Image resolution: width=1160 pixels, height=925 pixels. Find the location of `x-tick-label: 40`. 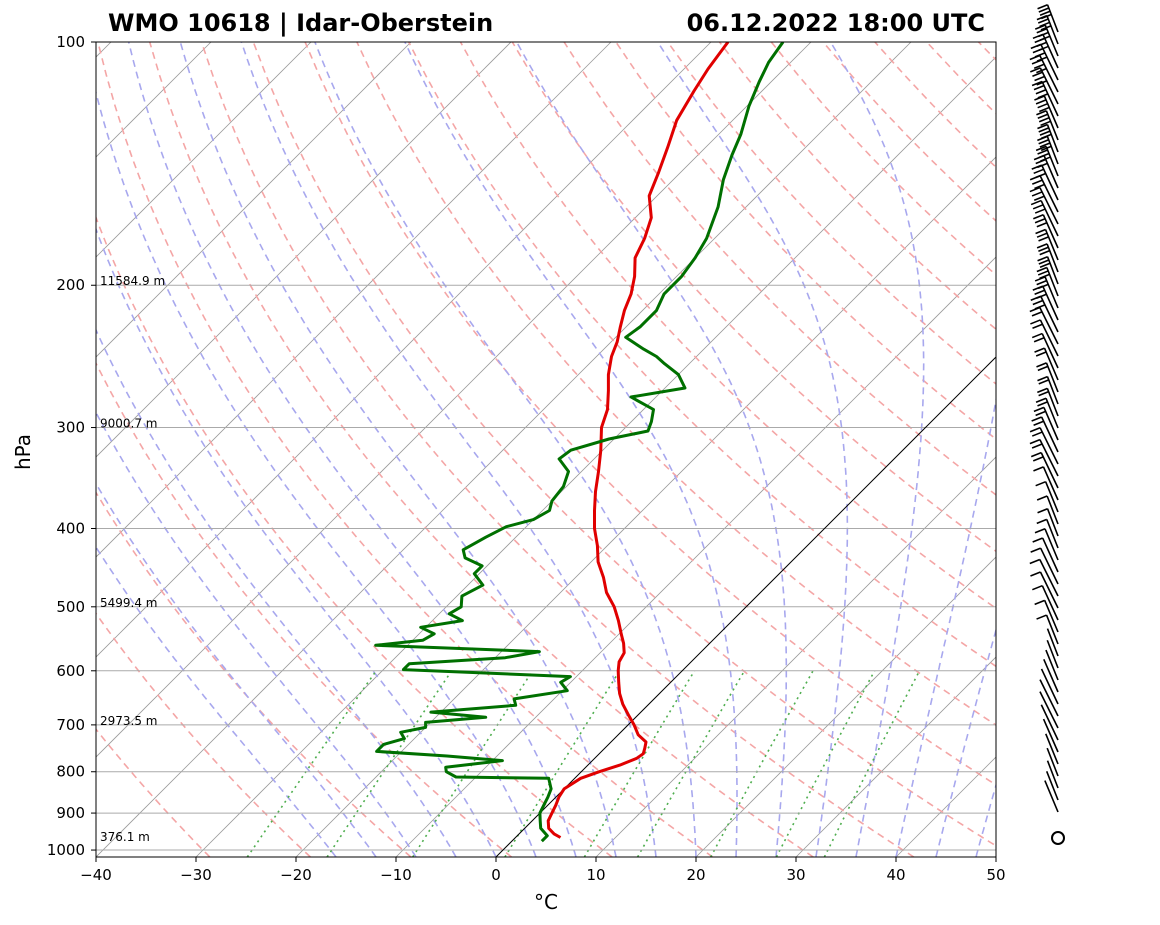

x-tick-label: 40 is located at coordinates (895, 875).